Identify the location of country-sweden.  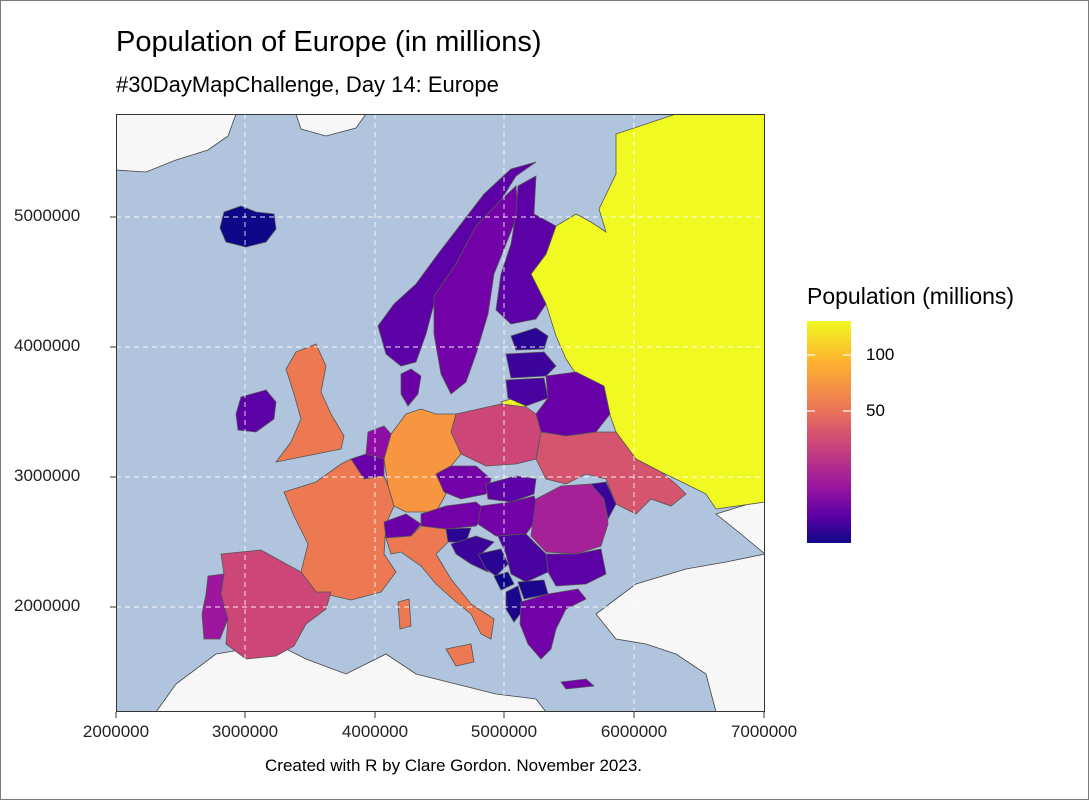
(476, 290).